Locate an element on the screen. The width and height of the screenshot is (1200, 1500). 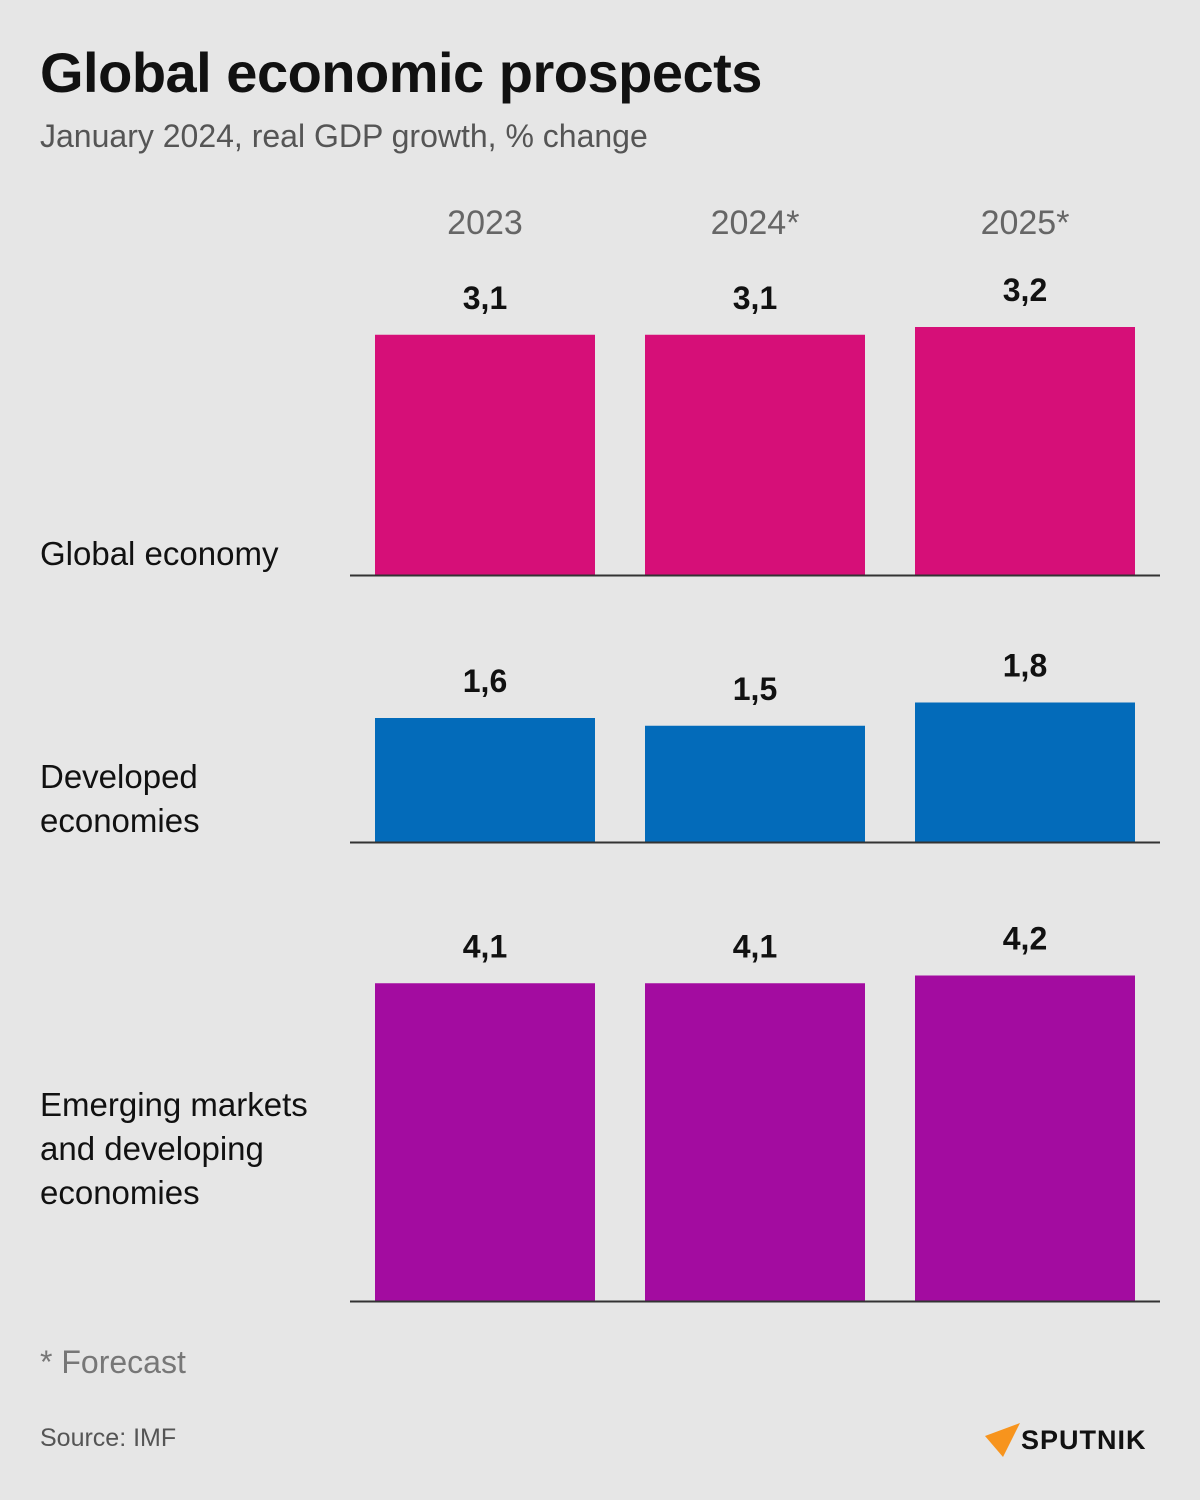
row-label-emerging: Emerging markets and developing economies is located at coordinates (174, 1149).